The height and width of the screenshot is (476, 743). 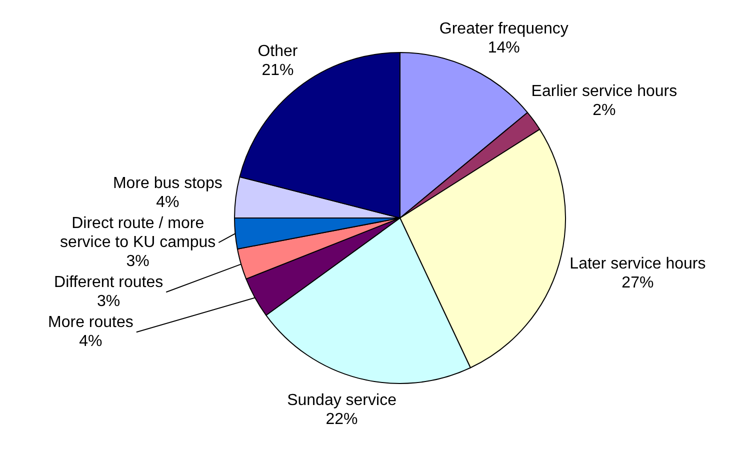 What do you see at coordinates (504, 47) in the screenshot?
I see `data-label: 14%` at bounding box center [504, 47].